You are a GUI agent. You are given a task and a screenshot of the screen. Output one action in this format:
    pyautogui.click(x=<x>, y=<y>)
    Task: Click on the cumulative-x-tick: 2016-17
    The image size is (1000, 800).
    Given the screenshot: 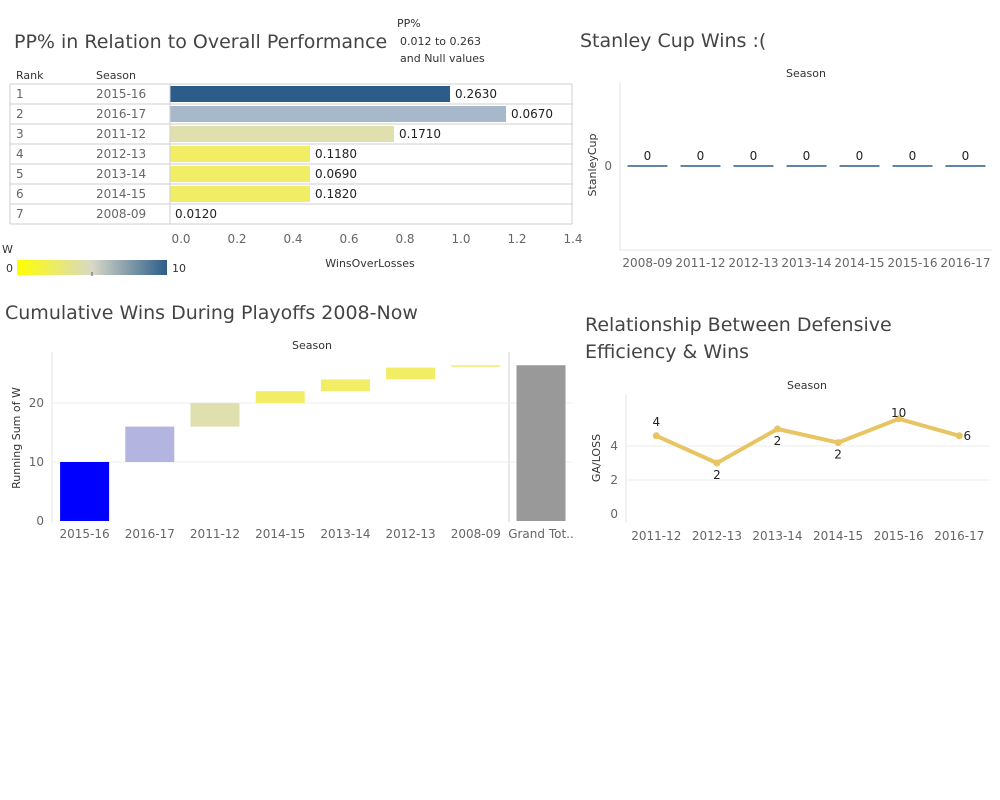 What is the action you would take?
    pyautogui.click(x=150, y=534)
    